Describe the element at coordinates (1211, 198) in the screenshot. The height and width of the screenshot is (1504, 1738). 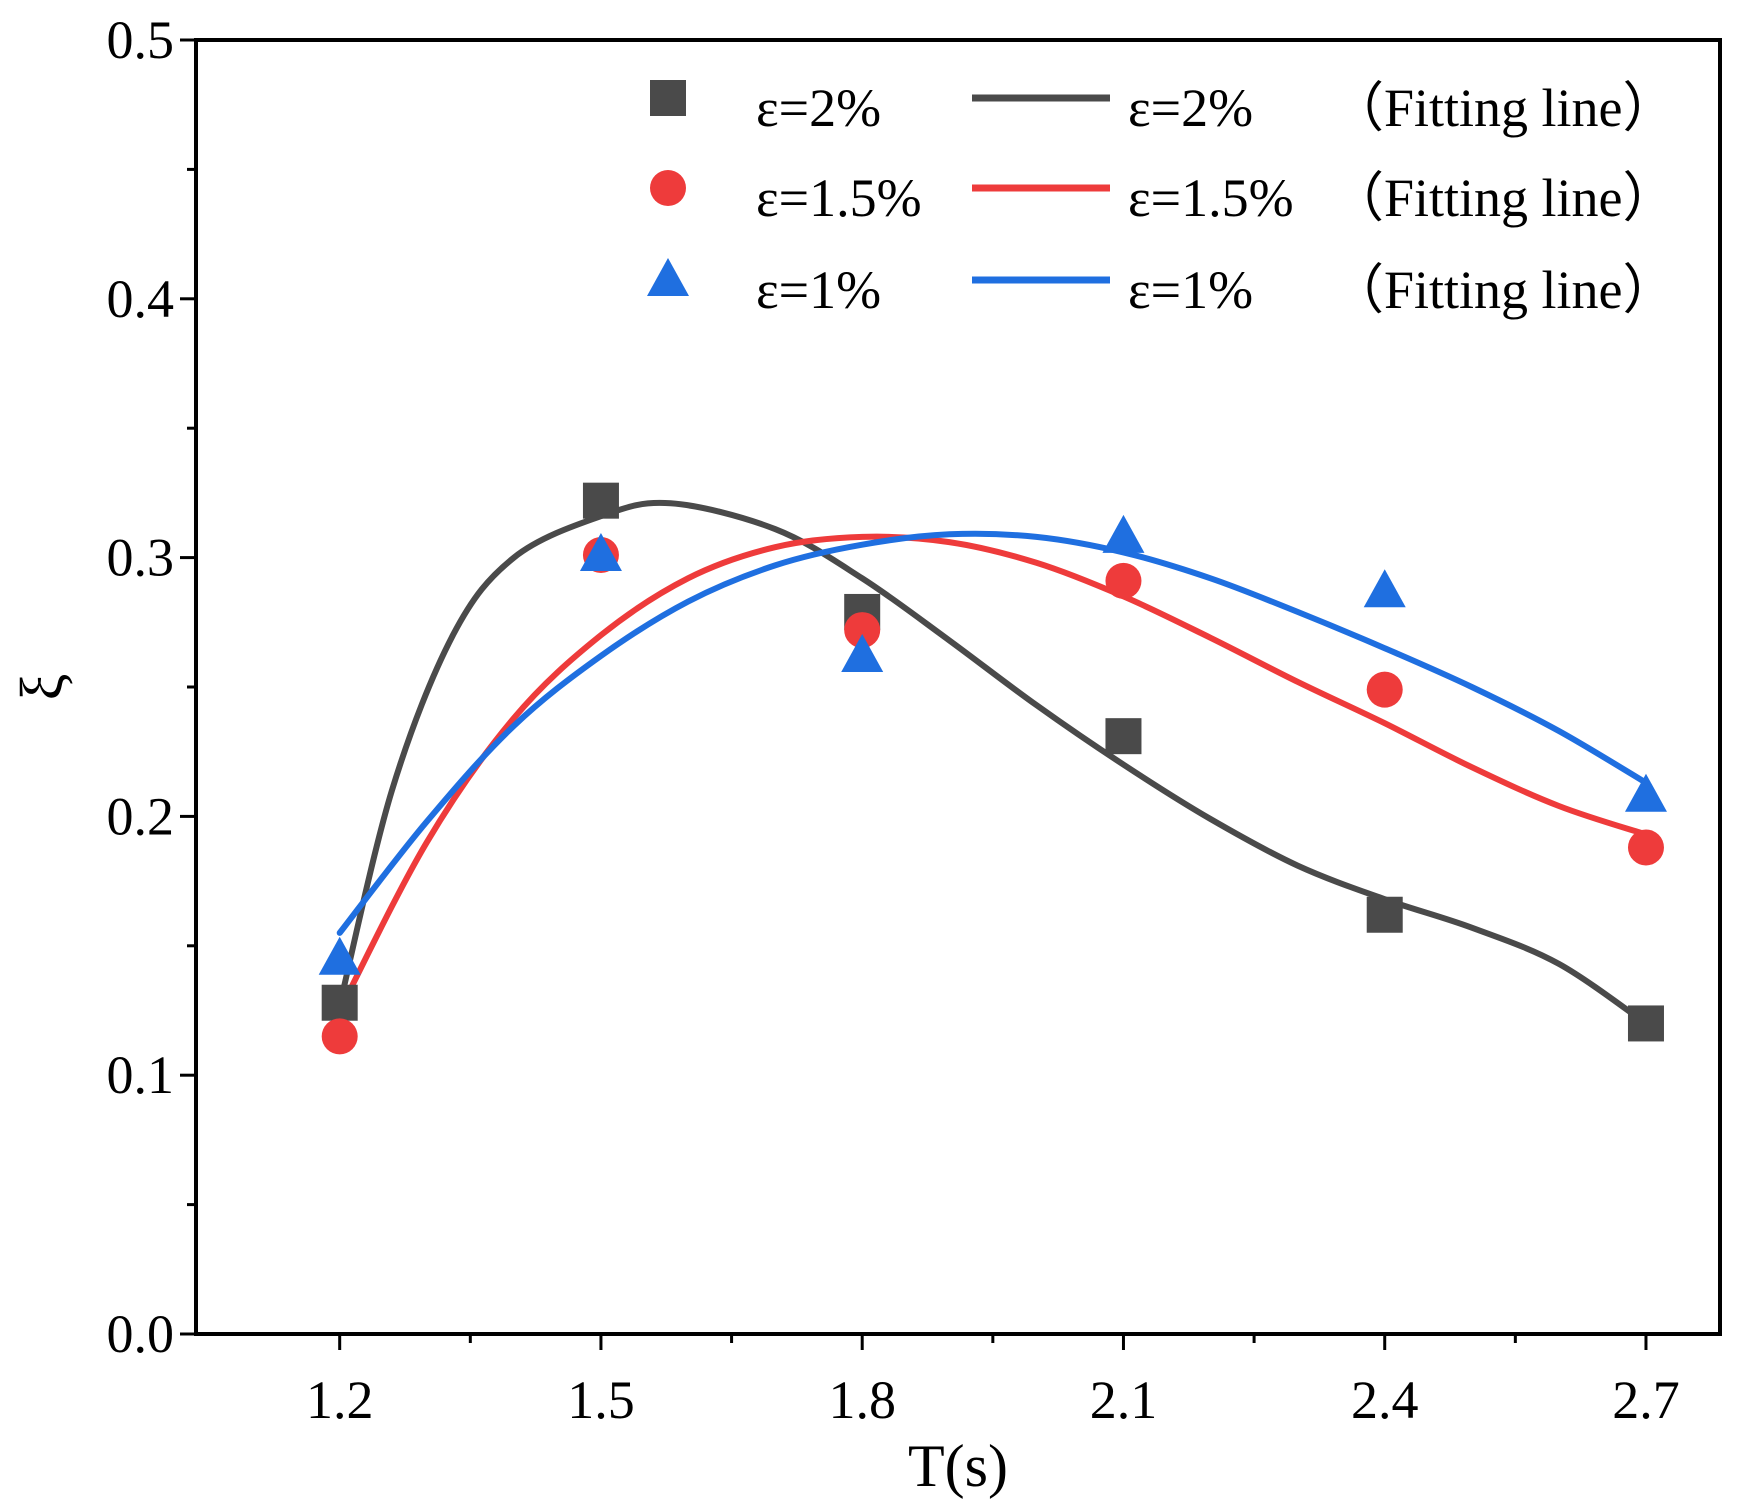
I see `legend-fit-label-series-2: ε=1.5%` at that location.